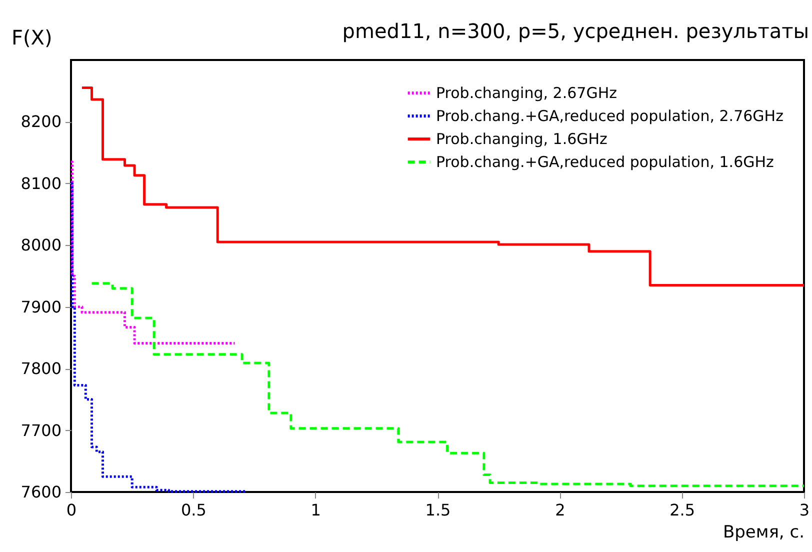  Describe the element at coordinates (193, 510) in the screenshot. I see `x-tick-label: 0.5` at that location.